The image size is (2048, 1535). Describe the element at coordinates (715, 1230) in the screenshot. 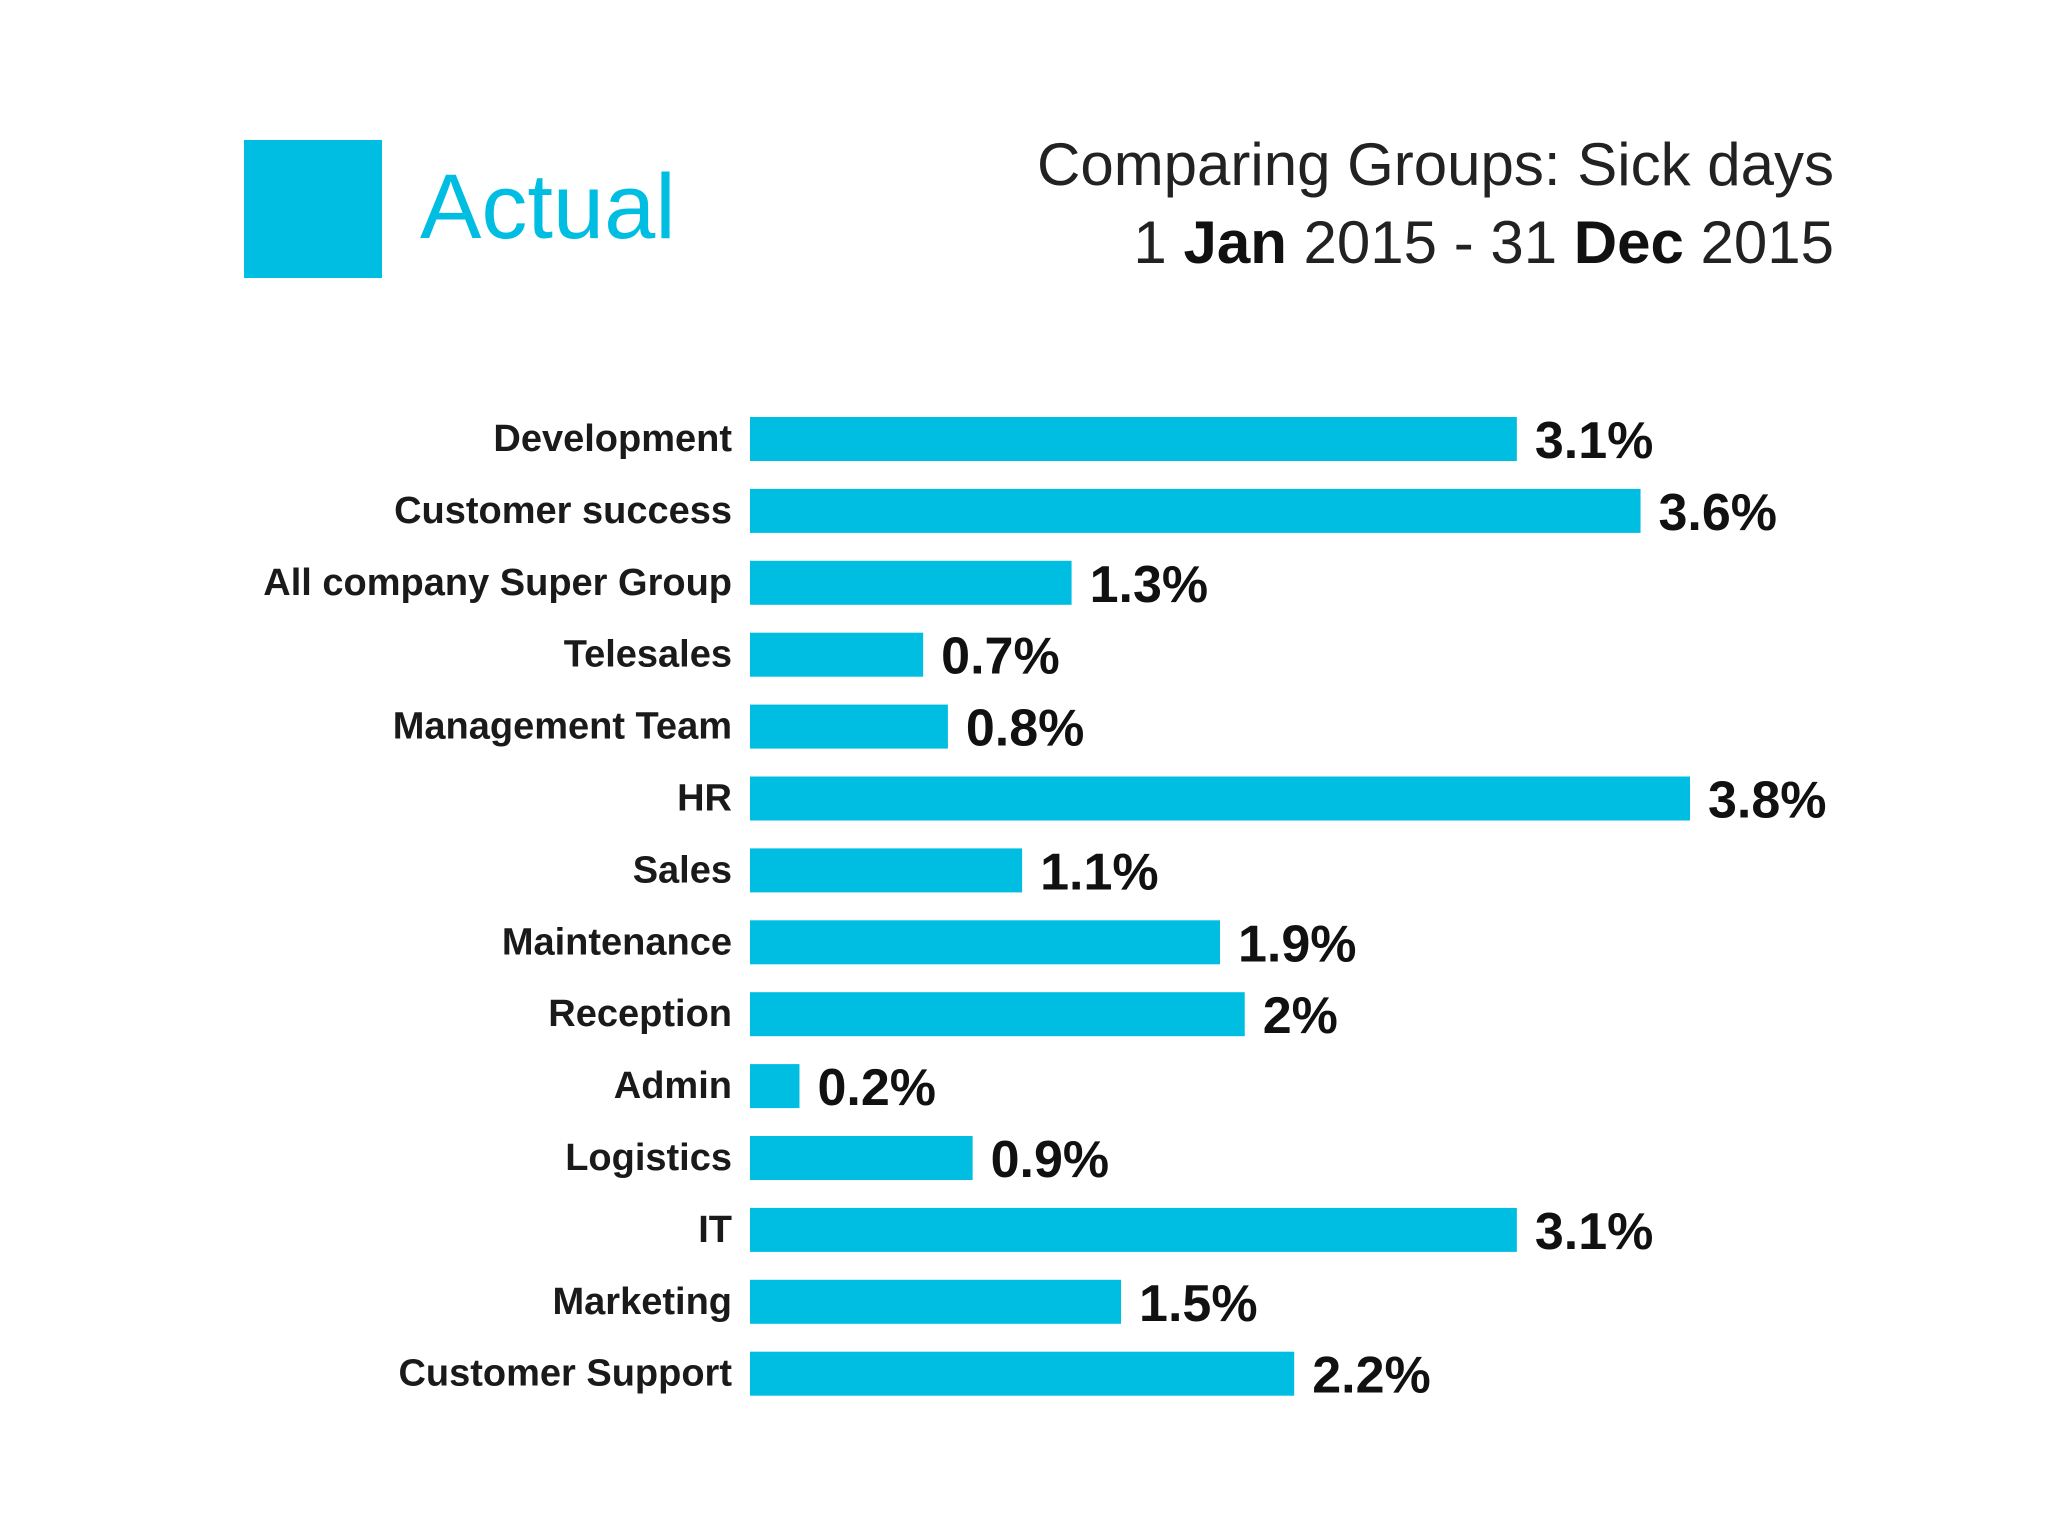

I see `category-label: IT` at that location.